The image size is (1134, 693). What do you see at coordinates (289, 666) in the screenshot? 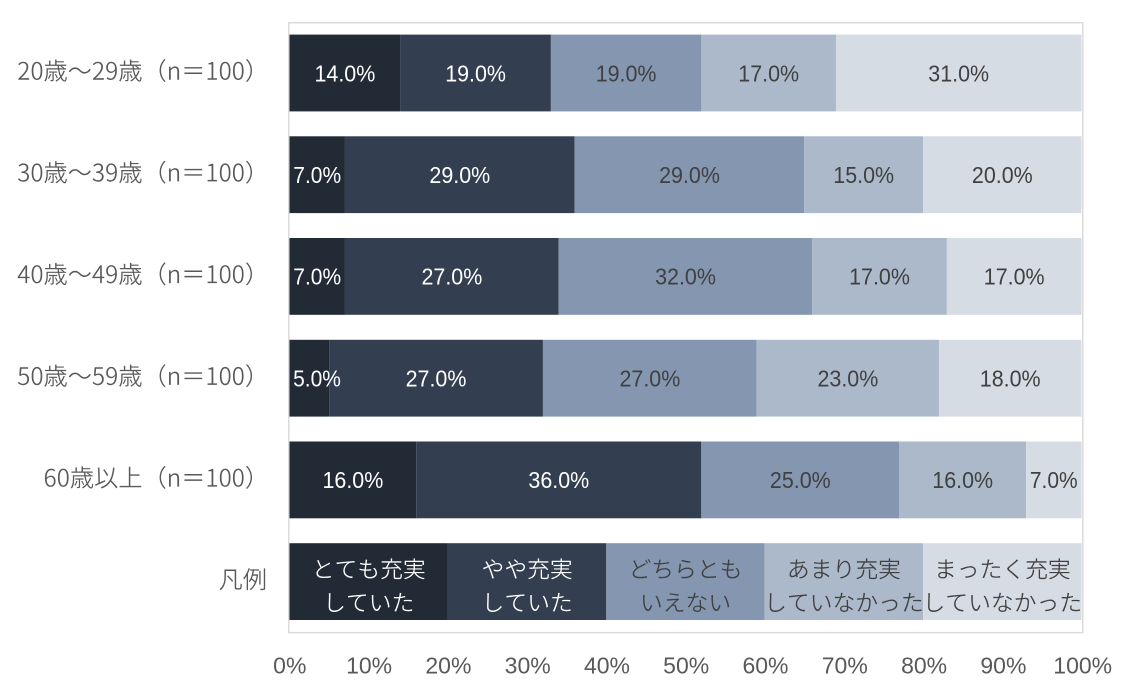
I see `svg-text: 0%` at bounding box center [289, 666].